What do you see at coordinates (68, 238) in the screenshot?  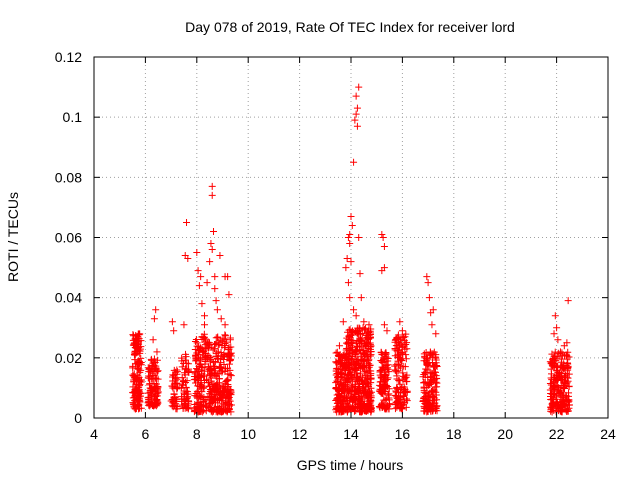 I see `y-tick-label: 0.06` at bounding box center [68, 238].